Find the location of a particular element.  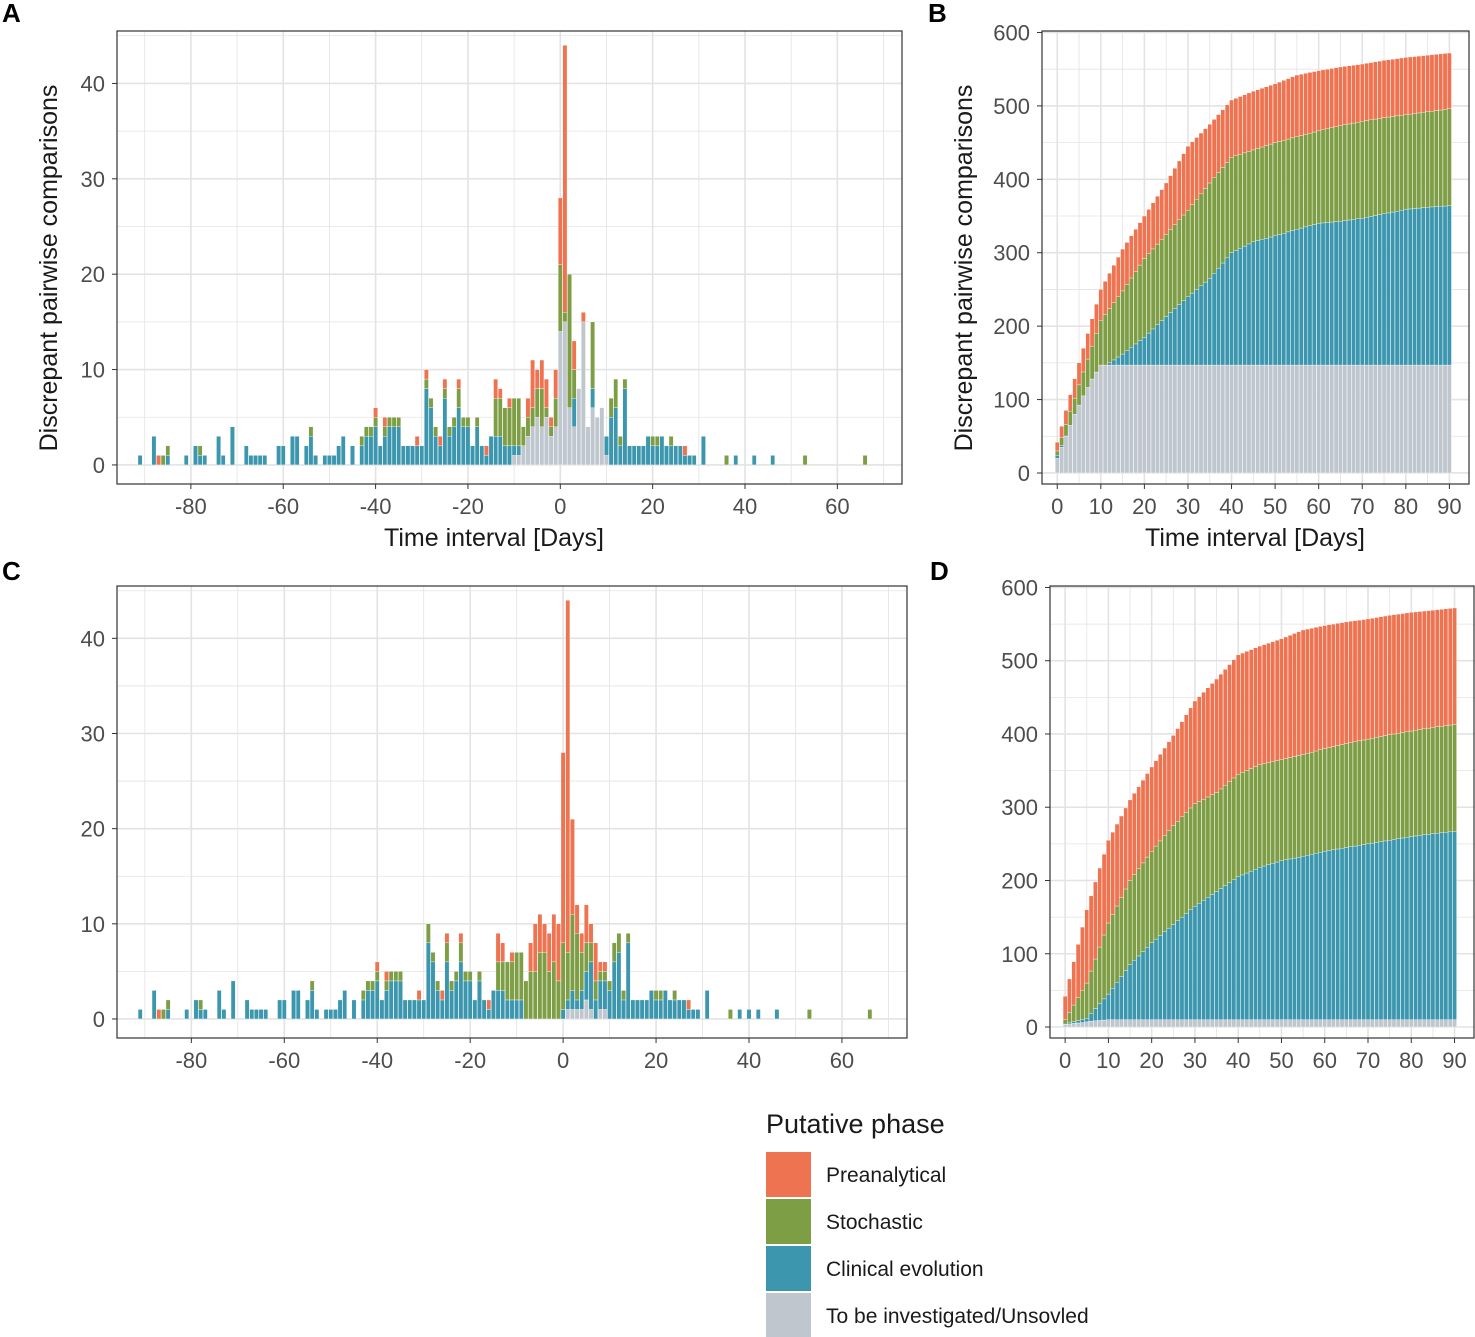

panel-c-x-tick-label: 20 is located at coordinates (656, 1060).